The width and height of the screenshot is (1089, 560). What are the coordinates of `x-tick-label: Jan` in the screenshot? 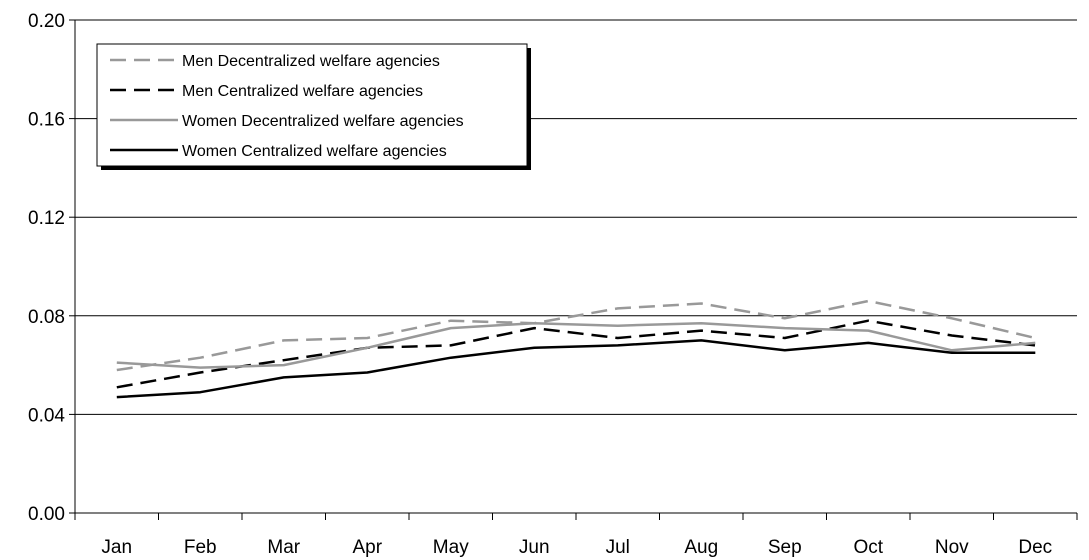 It's located at (116, 547).